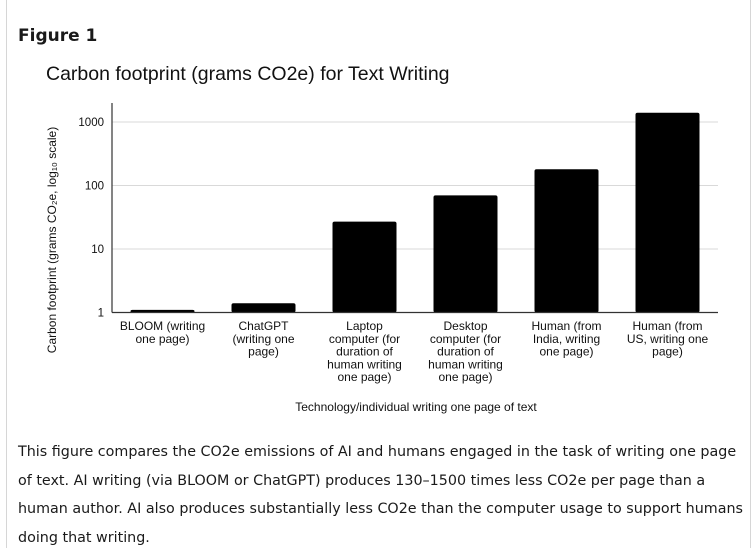 This screenshot has width=753, height=552. I want to click on y-tick-labels: 1 10 100 1000, so click(91, 218).